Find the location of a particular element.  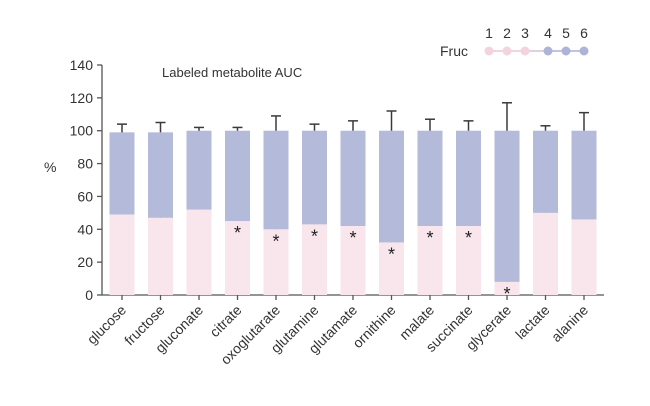

y-tick-label: 120 is located at coordinates (82, 98).